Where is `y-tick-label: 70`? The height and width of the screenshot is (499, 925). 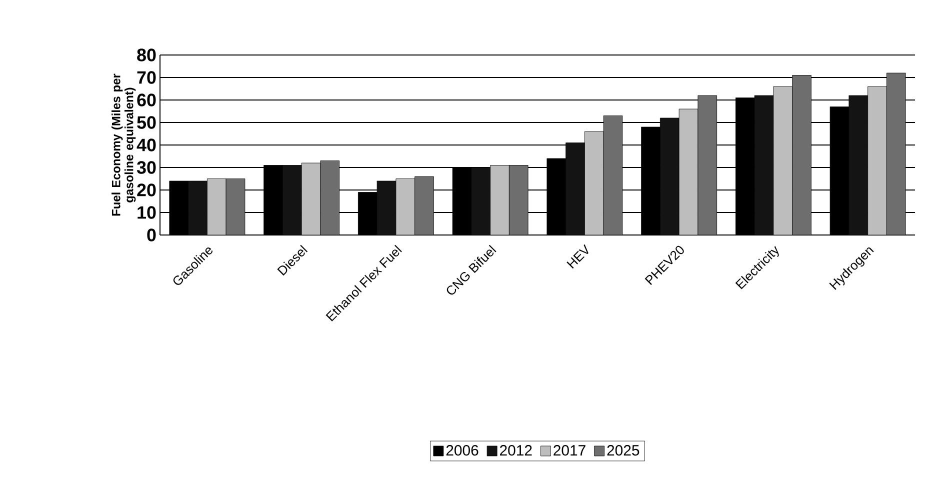
y-tick-label: 70 is located at coordinates (146, 77).